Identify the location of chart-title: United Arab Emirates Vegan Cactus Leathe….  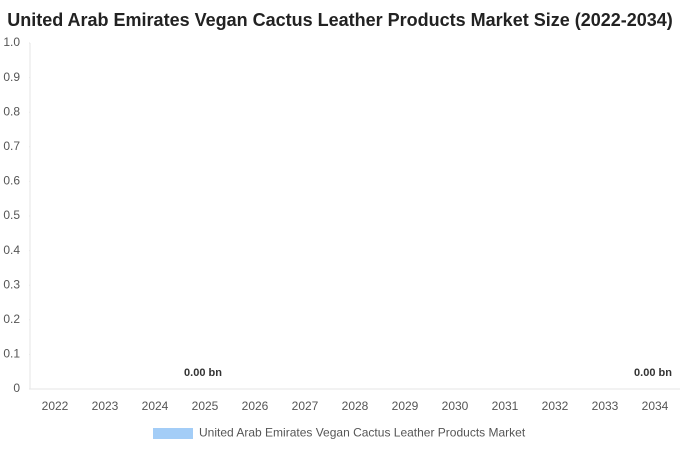
(340, 20).